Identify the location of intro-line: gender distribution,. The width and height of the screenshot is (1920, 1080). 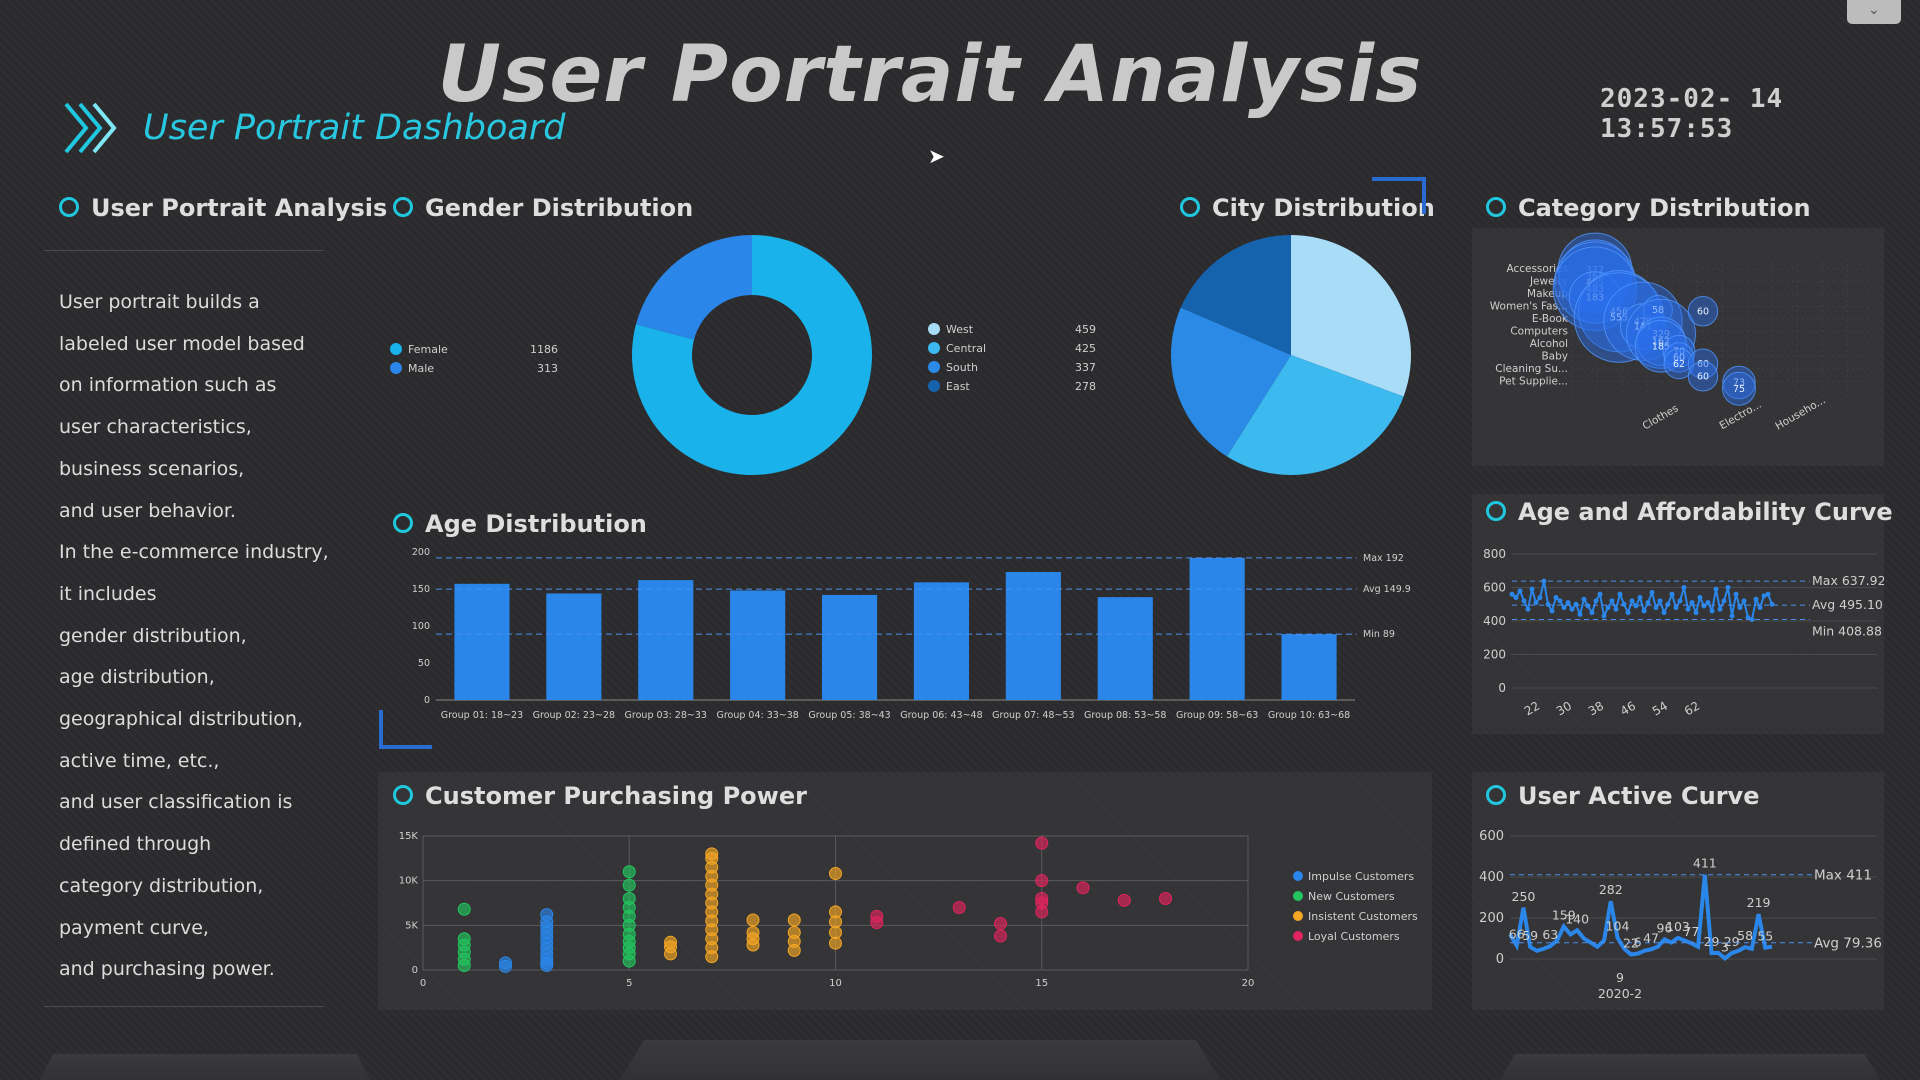
(153, 635).